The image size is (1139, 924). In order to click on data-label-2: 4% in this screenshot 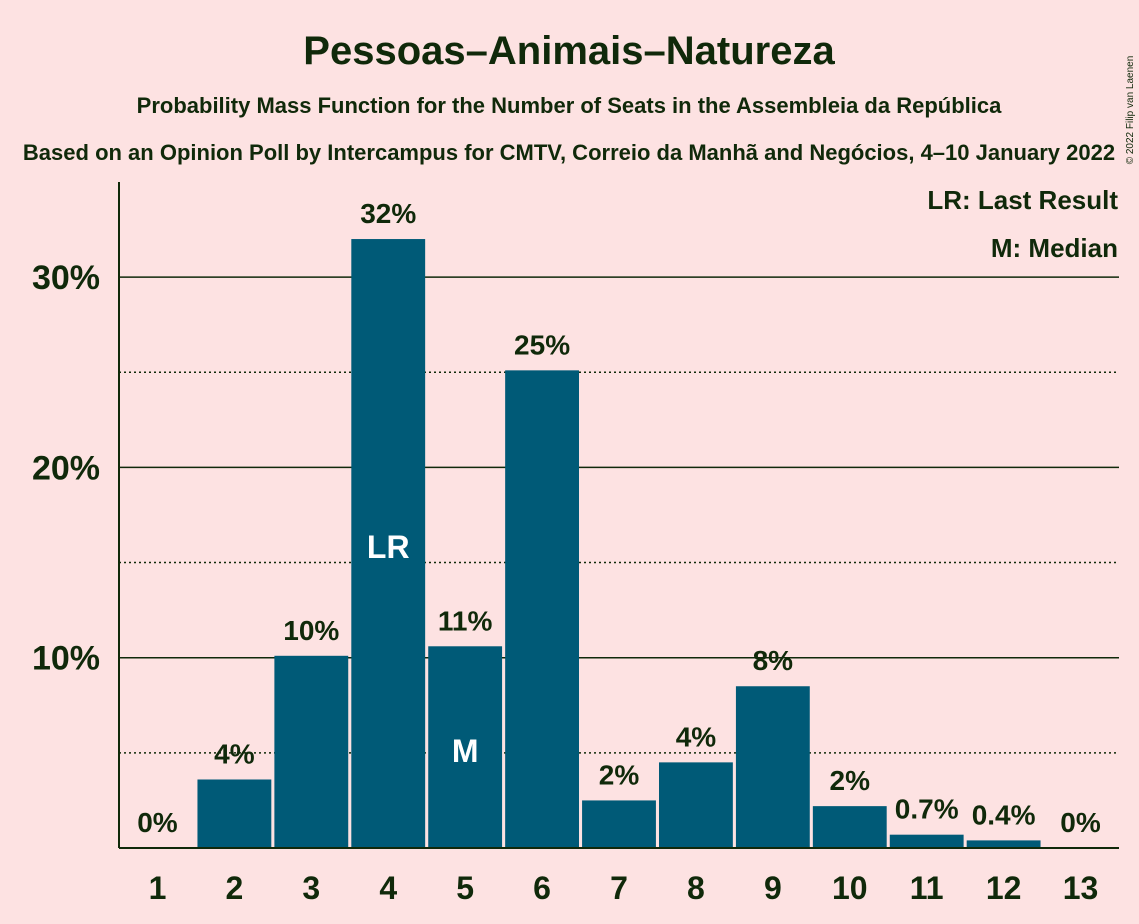, I will do `click(234, 753)`.